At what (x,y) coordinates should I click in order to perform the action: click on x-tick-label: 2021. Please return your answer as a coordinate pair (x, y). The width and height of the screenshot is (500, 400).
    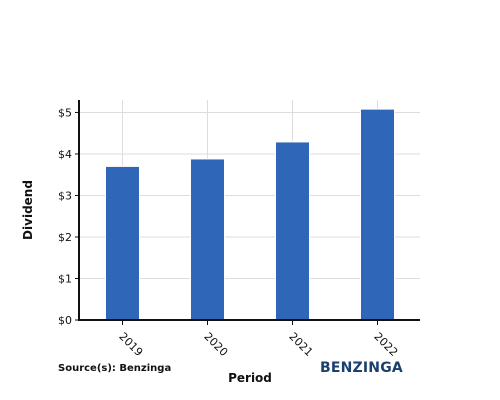
    Looking at the image, I should click on (300, 344).